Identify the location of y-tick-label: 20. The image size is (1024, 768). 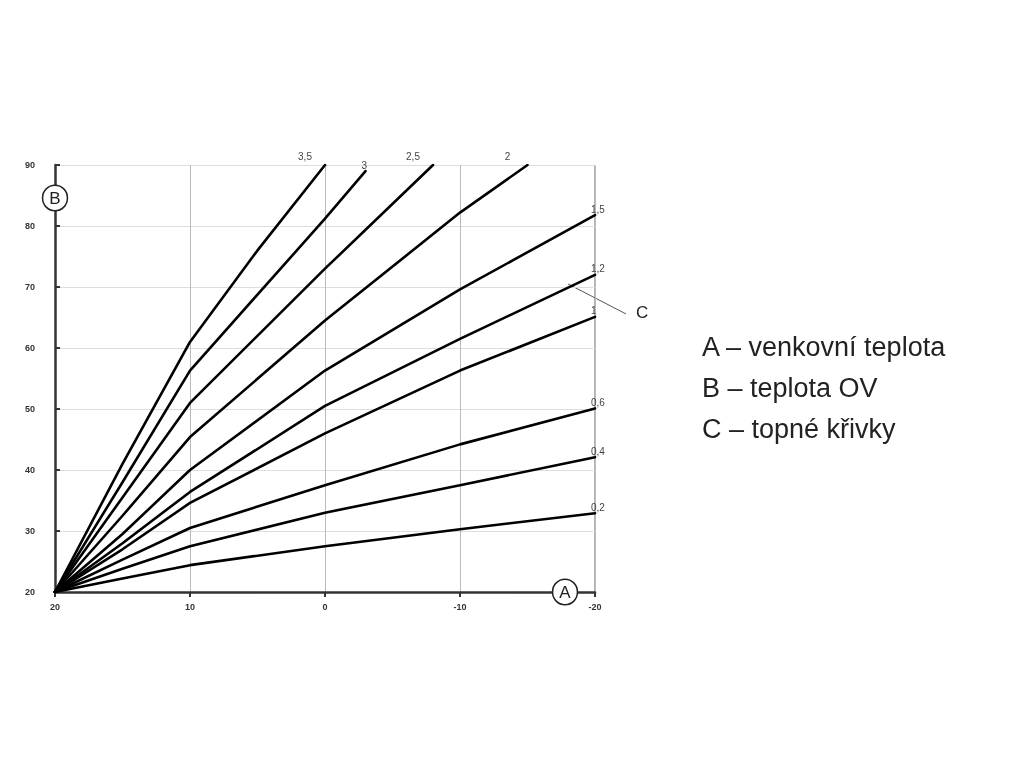
(29, 592).